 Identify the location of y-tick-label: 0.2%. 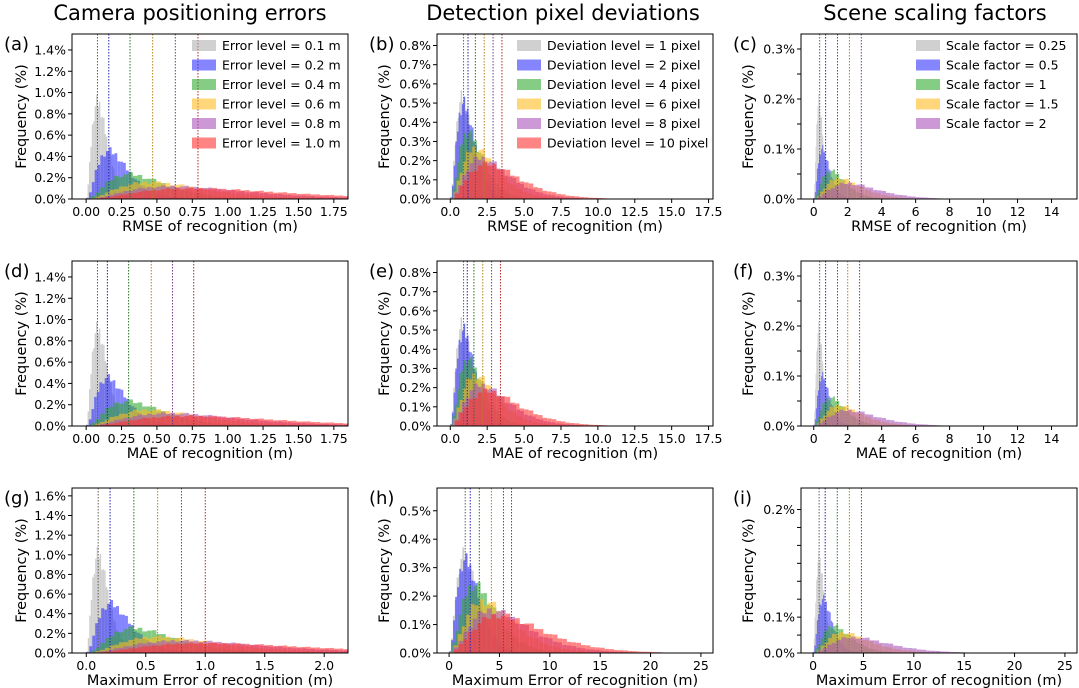
(50, 633).